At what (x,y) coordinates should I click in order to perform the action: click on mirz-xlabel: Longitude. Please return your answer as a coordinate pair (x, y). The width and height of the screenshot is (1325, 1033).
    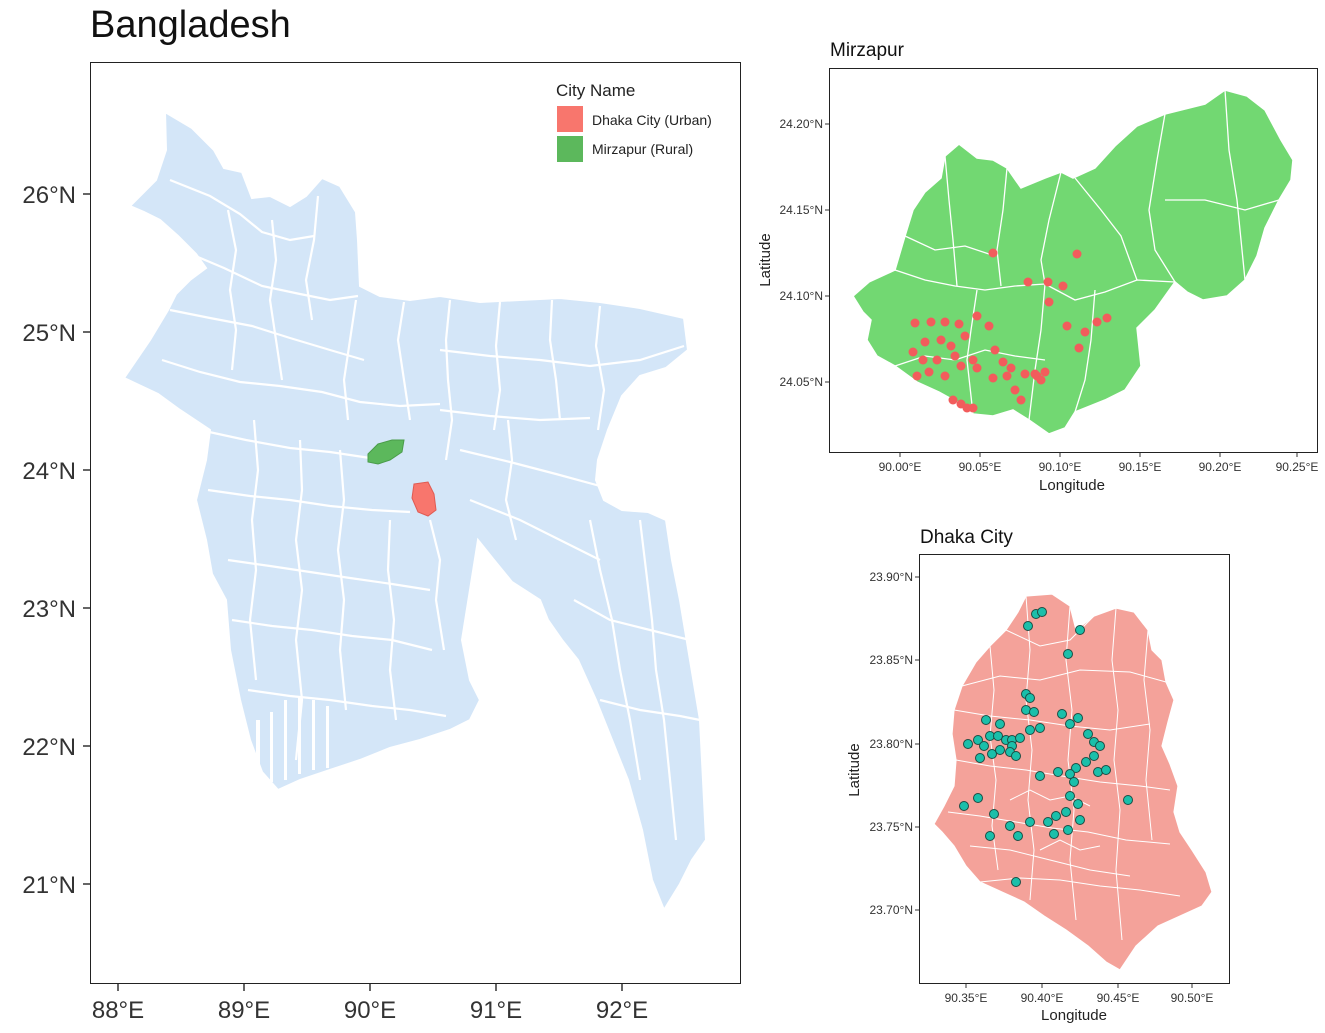
    Looking at the image, I should click on (1072, 485).